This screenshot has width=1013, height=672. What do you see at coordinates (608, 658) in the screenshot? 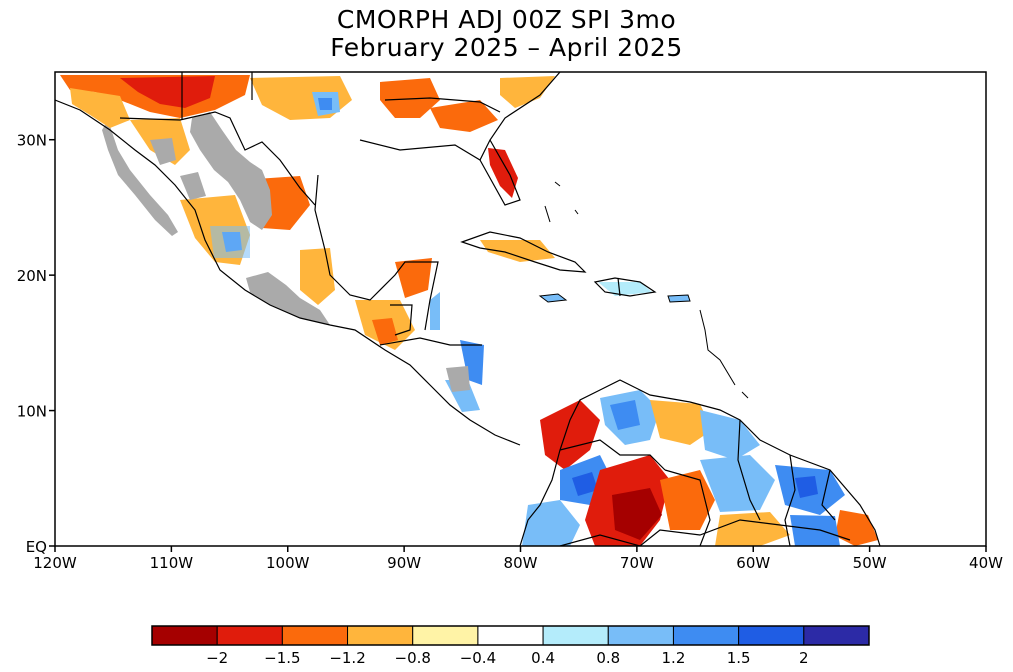
I see `colorbar-label: 0.8` at bounding box center [608, 658].